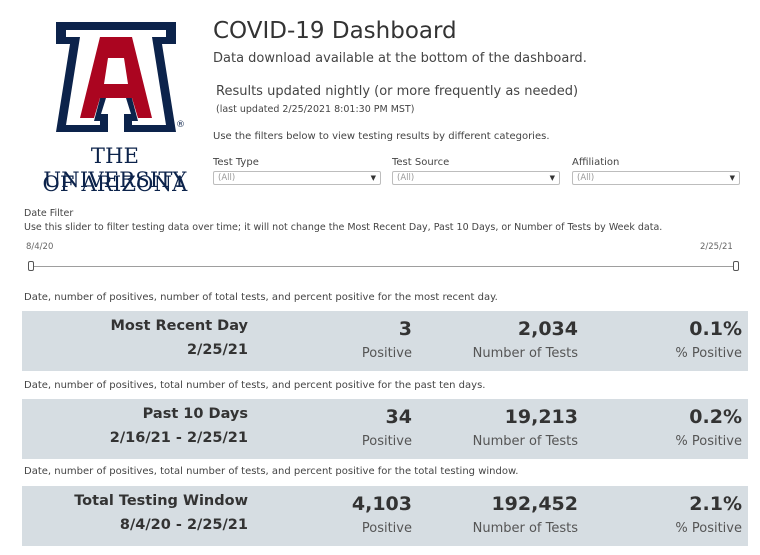 This screenshot has height=555, width=760. What do you see at coordinates (384, 266) in the screenshot?
I see `date-slider-track` at bounding box center [384, 266].